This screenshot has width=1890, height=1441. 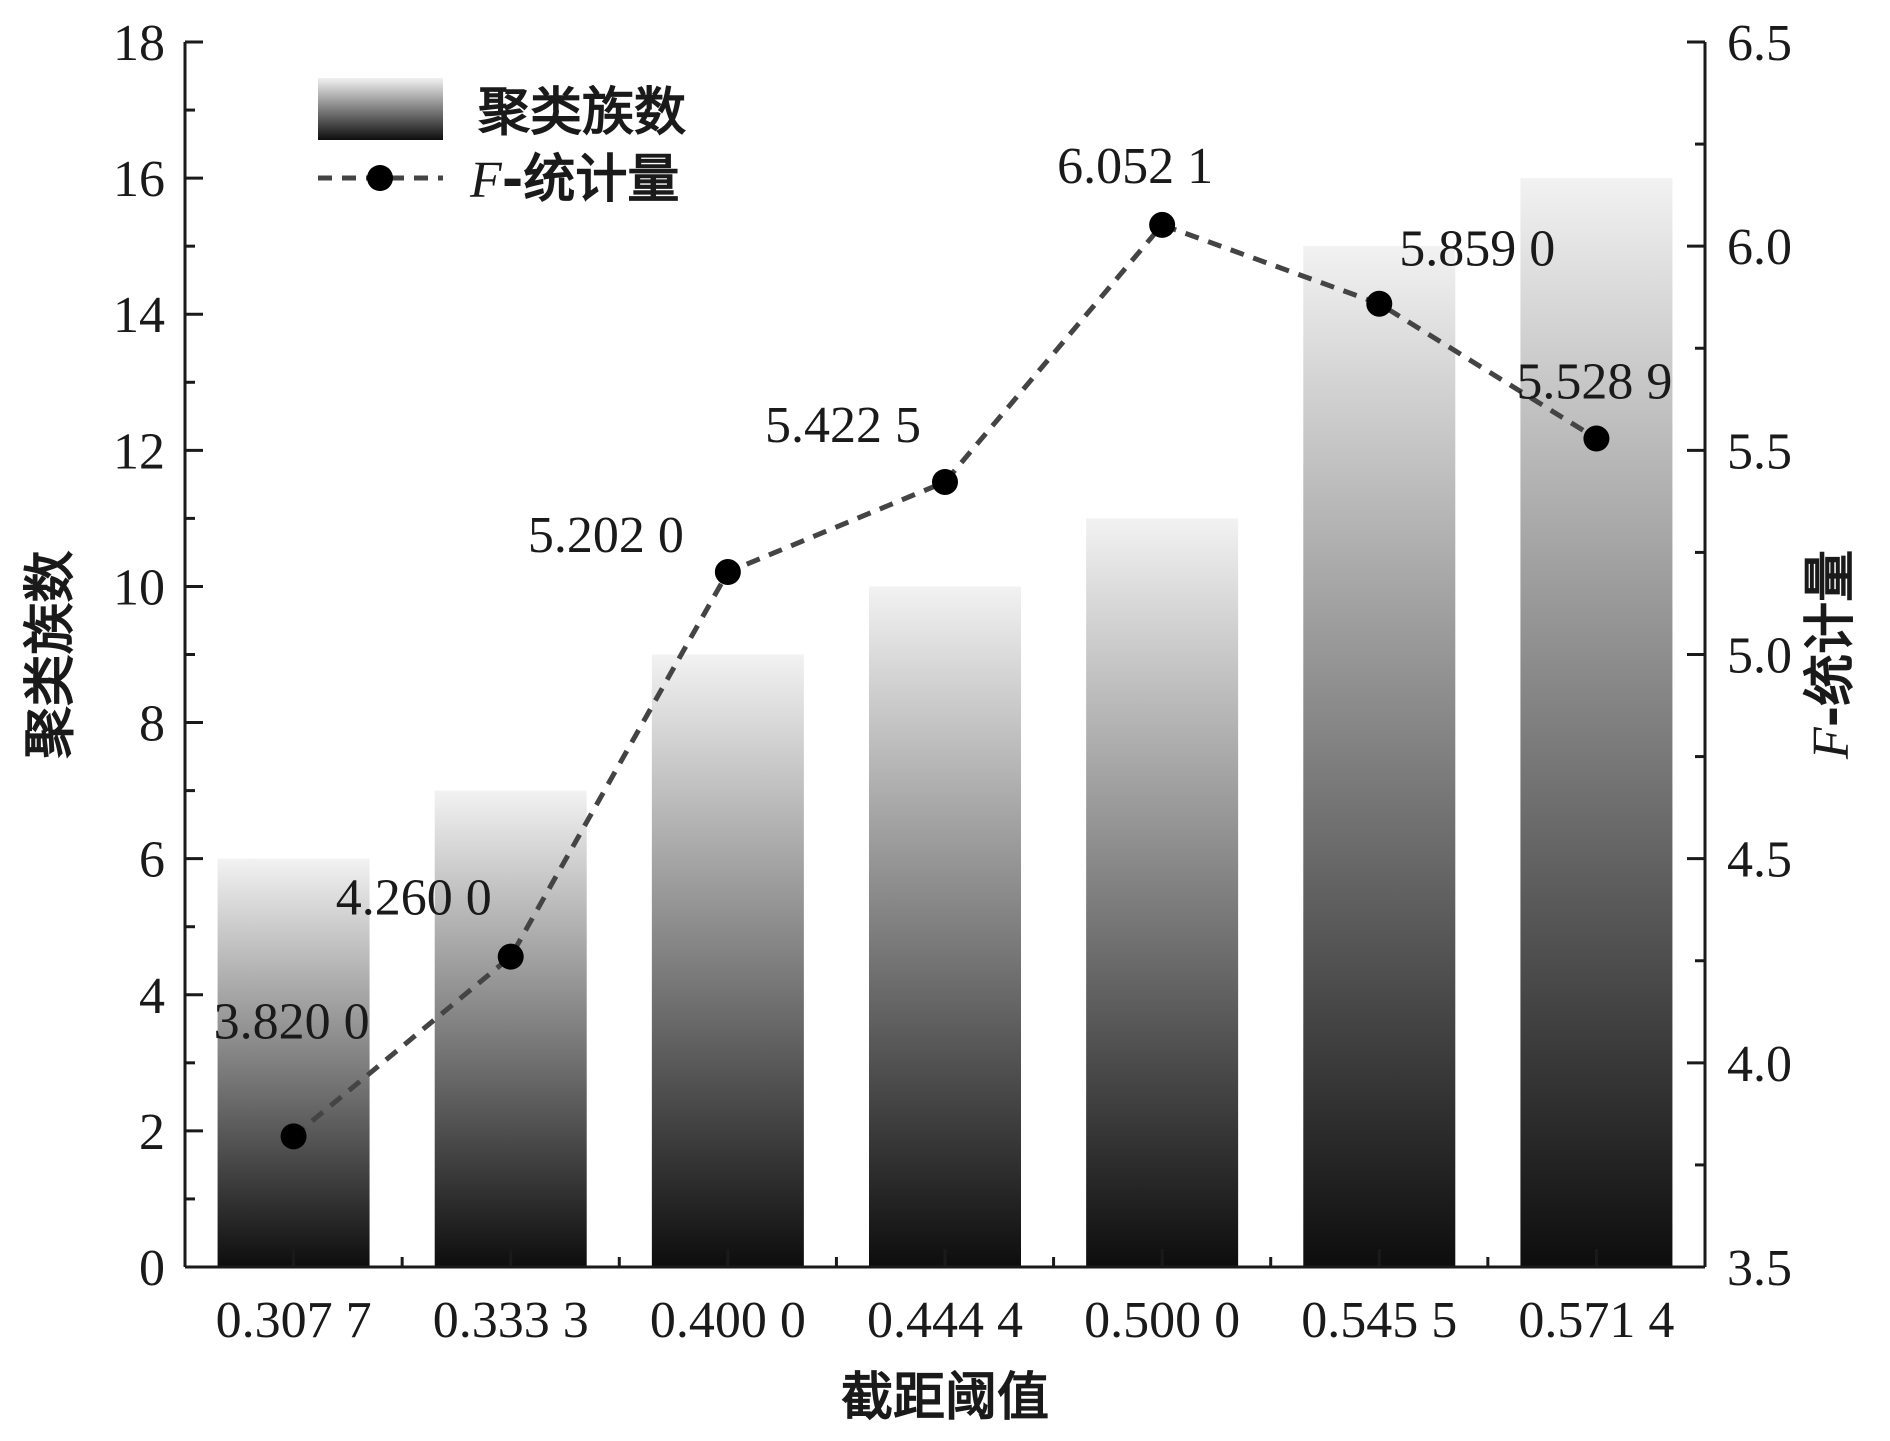 What do you see at coordinates (1477, 249) in the screenshot?
I see `f-statistic-label-5: 5.859 0` at bounding box center [1477, 249].